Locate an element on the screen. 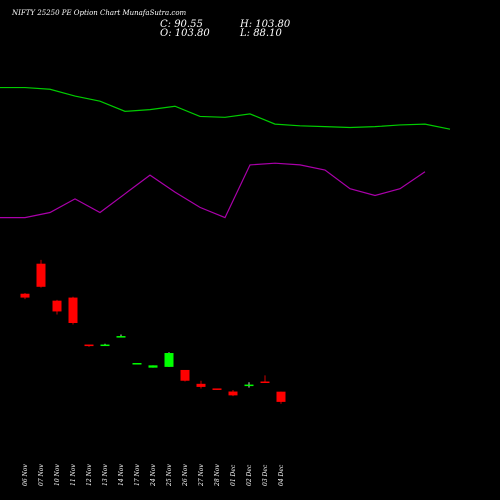 This screenshot has width=500, height=500. x-tick-label: 04 Dec is located at coordinates (281, 475).